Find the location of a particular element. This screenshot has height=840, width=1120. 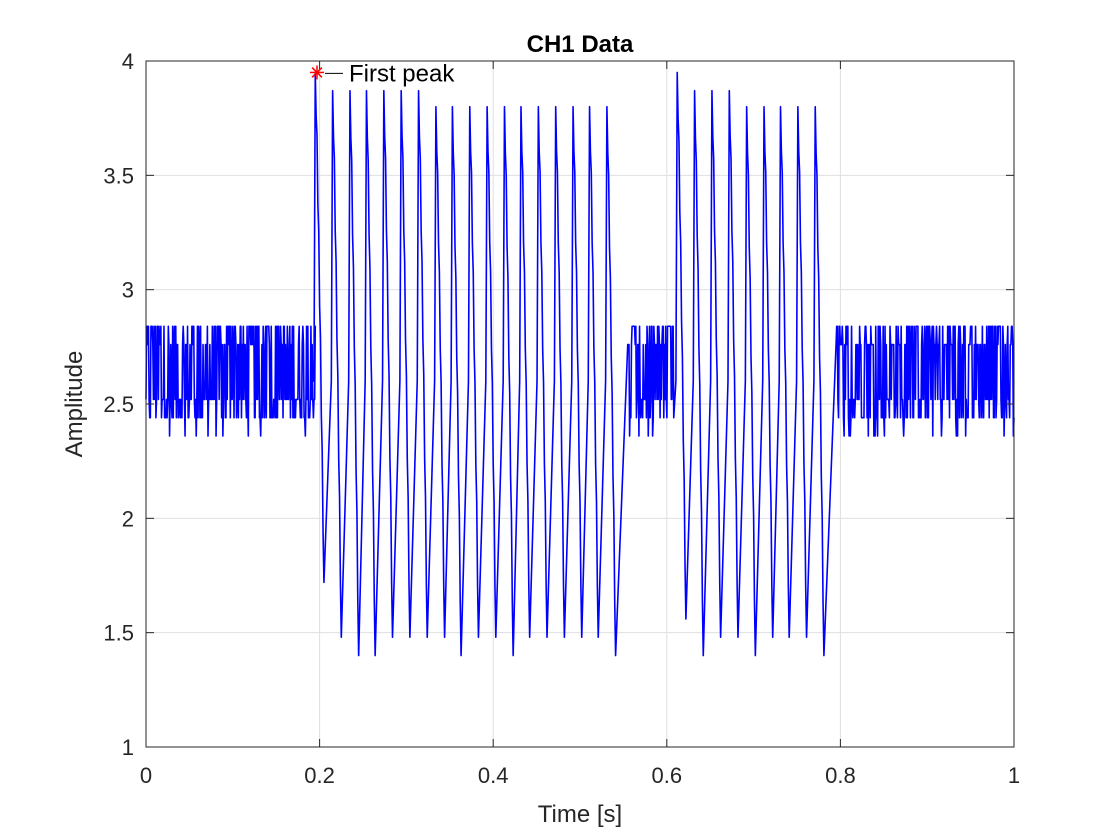

y-axis-label: Amplitude is located at coordinates (74, 404).